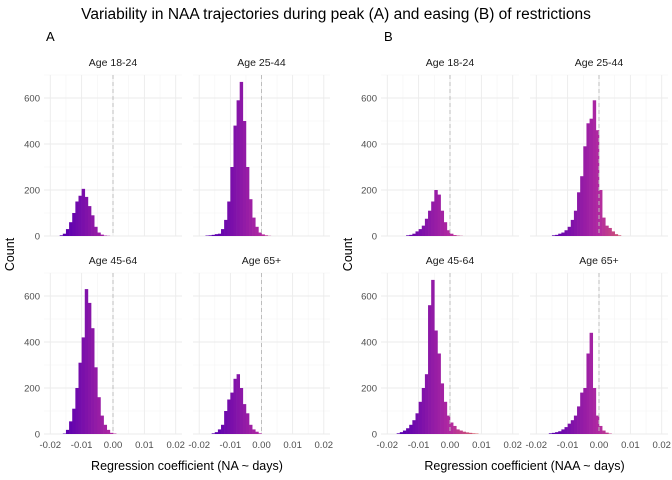 The width and height of the screenshot is (672, 480). I want to click on facet-label: Age 65+, so click(598, 261).